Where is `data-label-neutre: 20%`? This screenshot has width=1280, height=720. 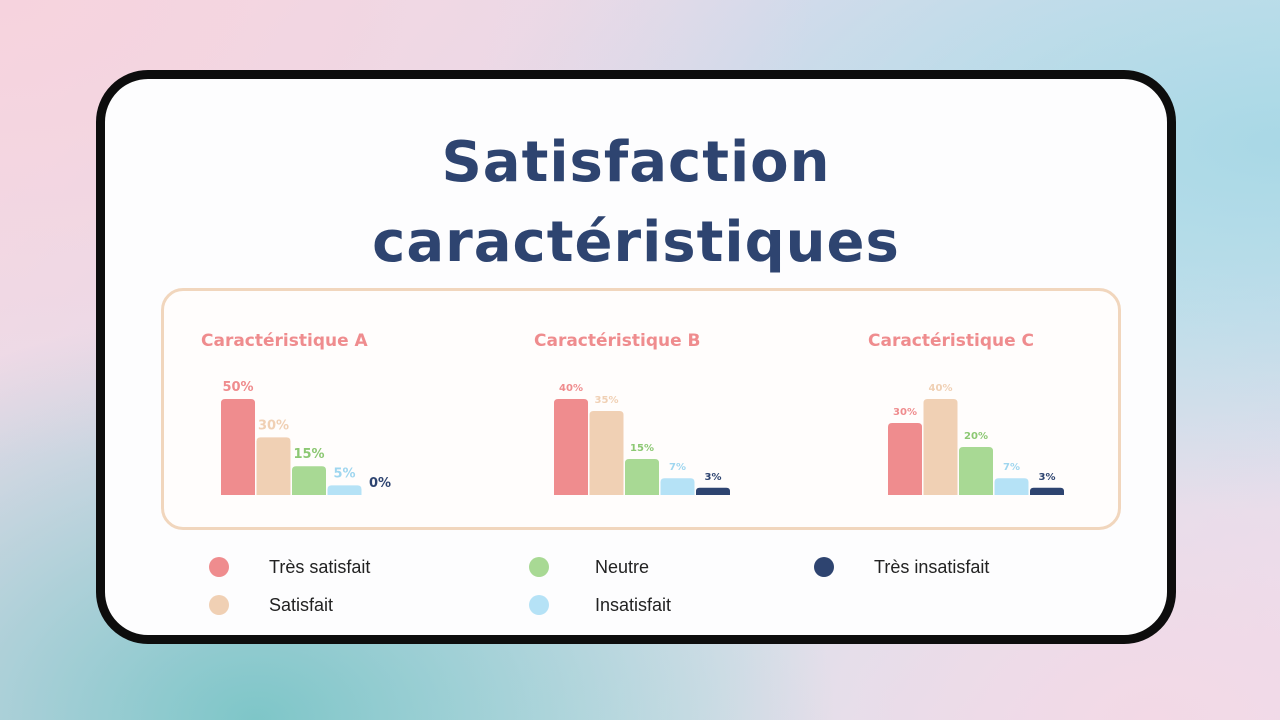 data-label-neutre: 20% is located at coordinates (976, 436).